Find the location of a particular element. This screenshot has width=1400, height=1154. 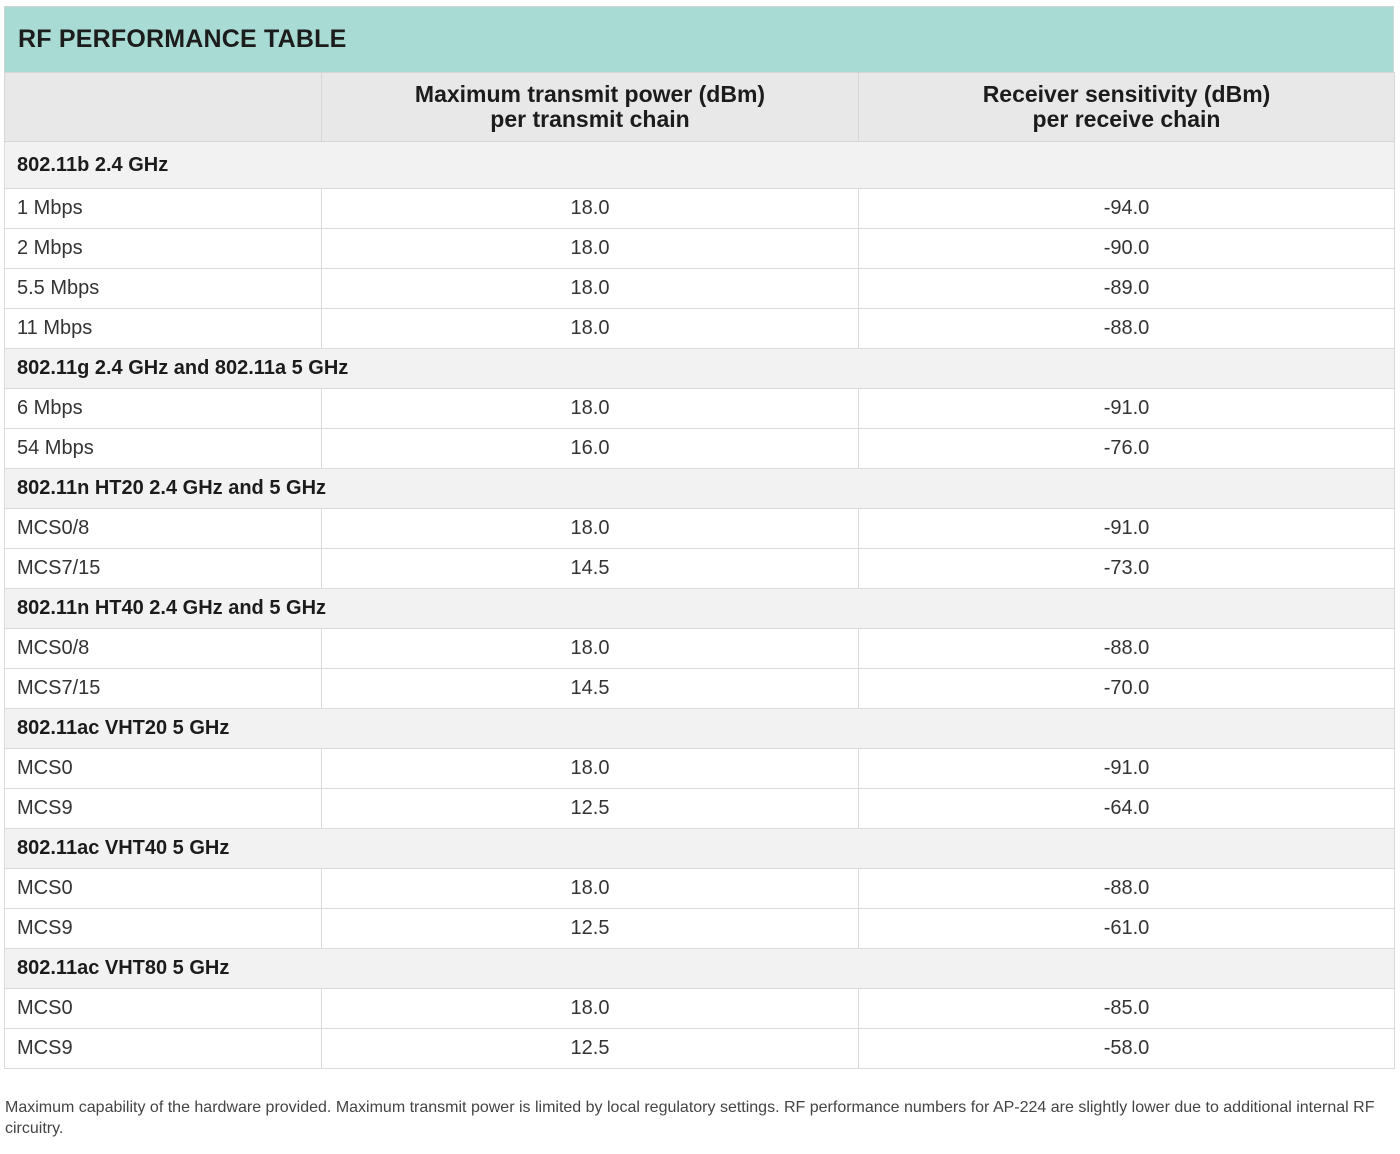

table-row: 5.5 Mbps 18.0 -89.0 is located at coordinates (699, 288).